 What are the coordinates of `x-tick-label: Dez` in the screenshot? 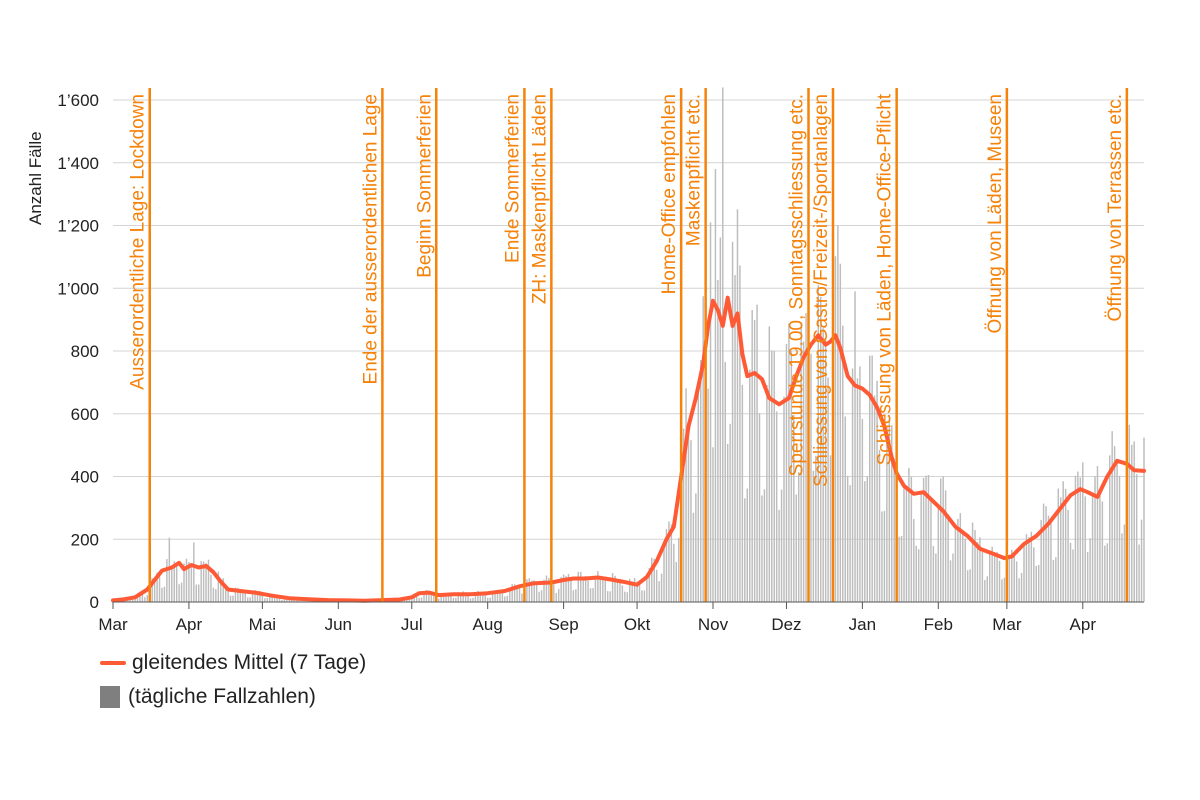 It's located at (786, 624).